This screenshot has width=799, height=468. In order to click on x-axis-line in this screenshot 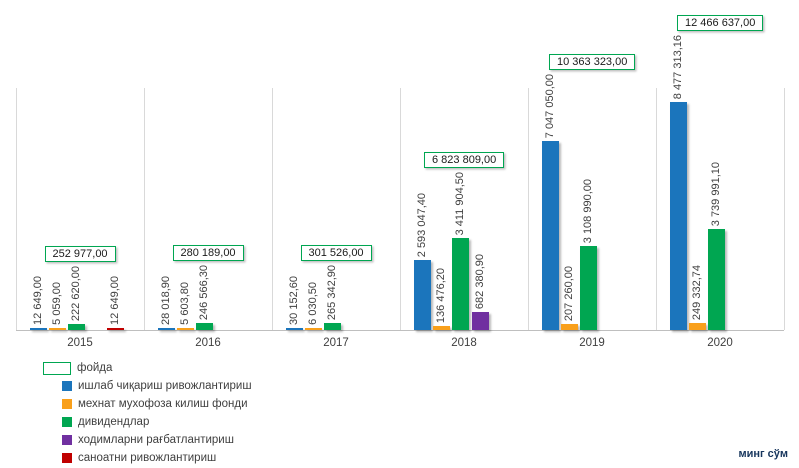, I will do `click(400, 330)`.